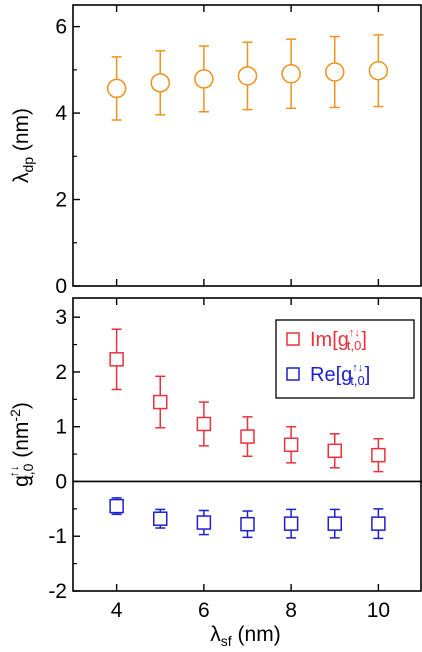 This screenshot has width=422, height=652. Describe the element at coordinates (245, 636) in the screenshot. I see `x-axis-label: λsf (nm)` at that location.